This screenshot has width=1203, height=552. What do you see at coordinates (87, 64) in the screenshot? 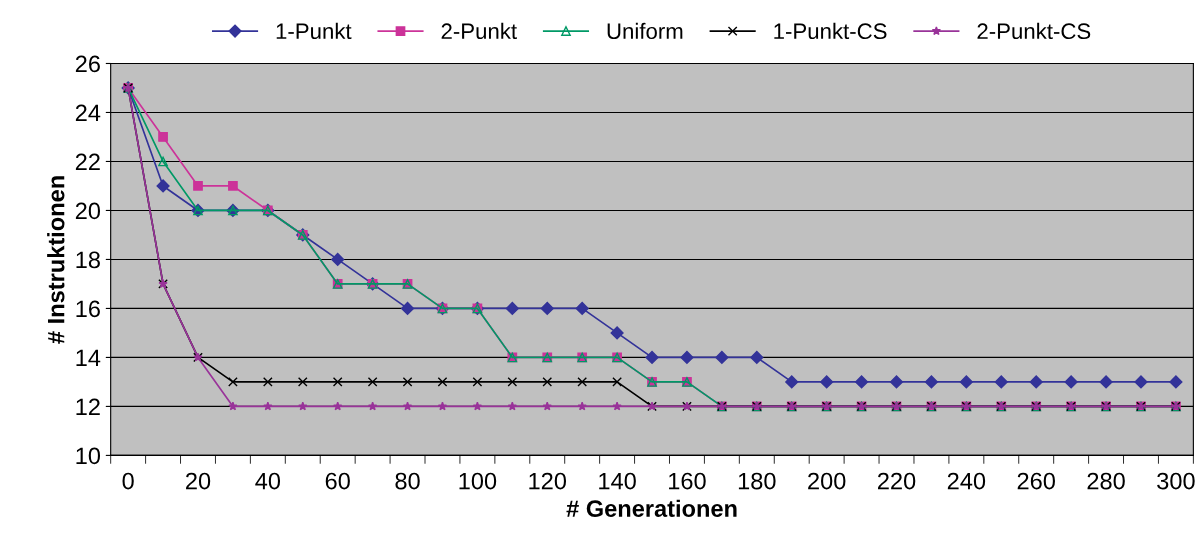
I see `y-tick-label: 26` at bounding box center [87, 64].